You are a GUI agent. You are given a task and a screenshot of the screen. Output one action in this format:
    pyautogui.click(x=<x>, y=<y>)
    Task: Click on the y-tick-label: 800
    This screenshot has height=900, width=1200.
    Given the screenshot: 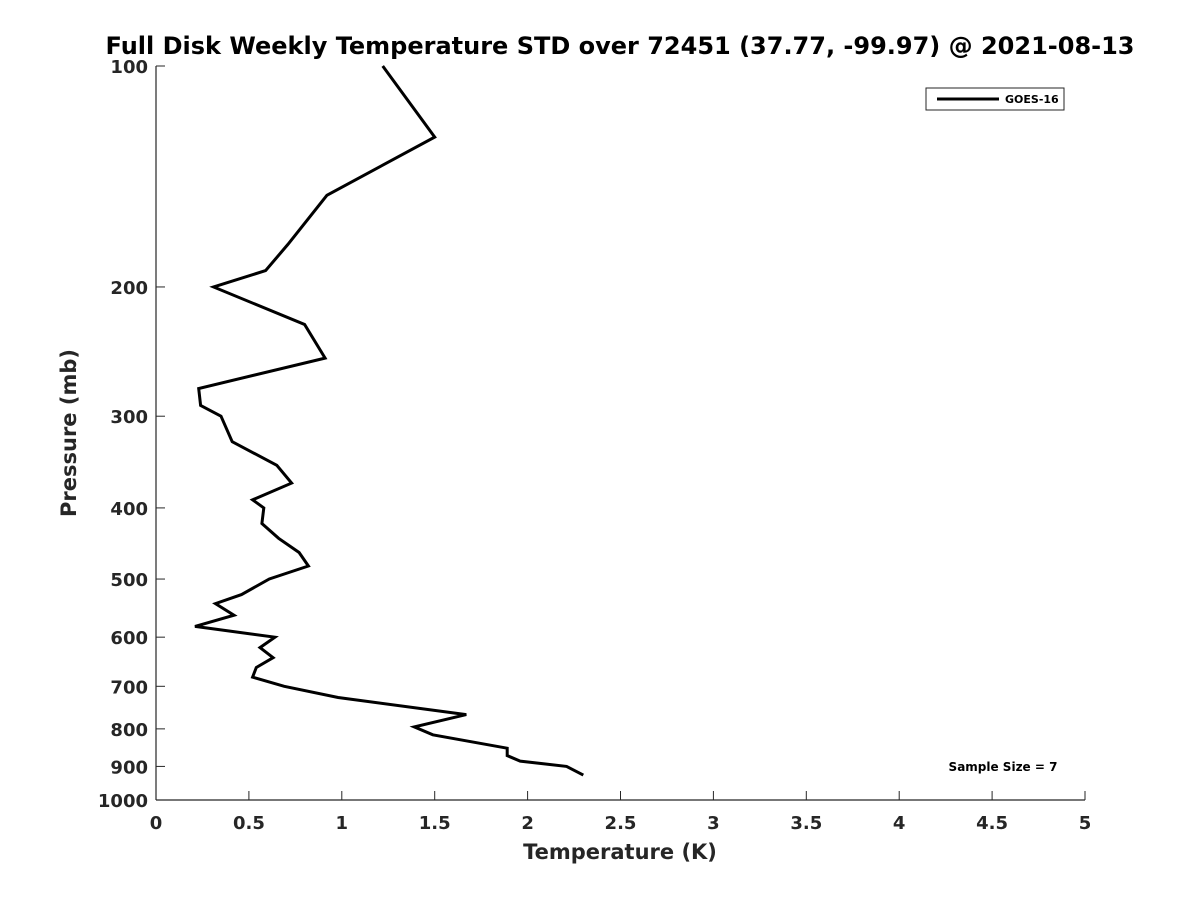 What is the action you would take?
    pyautogui.click(x=129, y=730)
    